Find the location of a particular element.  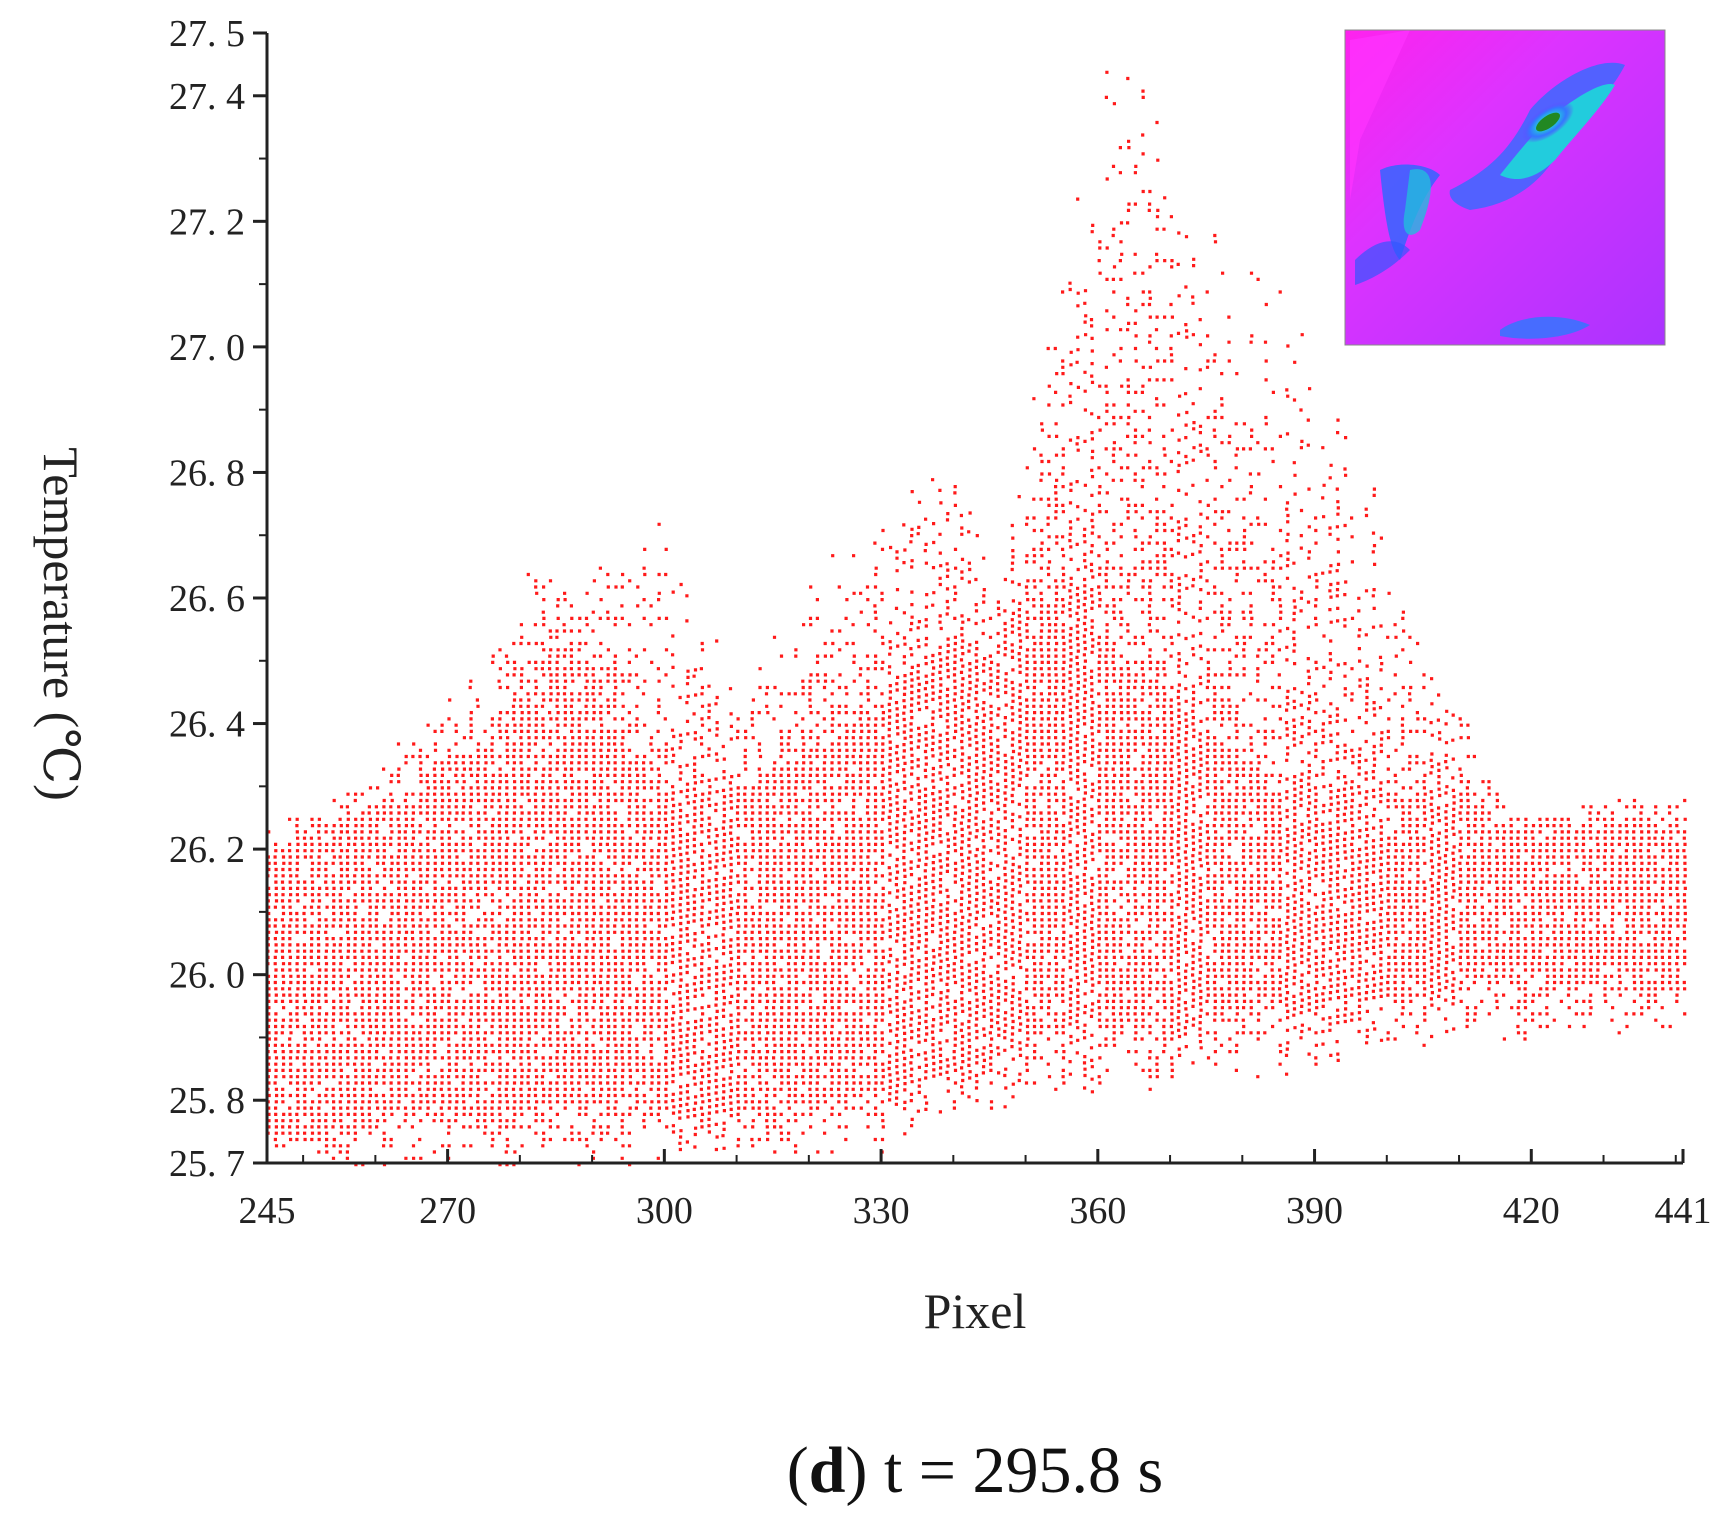

caption-text: t = 295.8 s is located at coordinates (1015, 1470).